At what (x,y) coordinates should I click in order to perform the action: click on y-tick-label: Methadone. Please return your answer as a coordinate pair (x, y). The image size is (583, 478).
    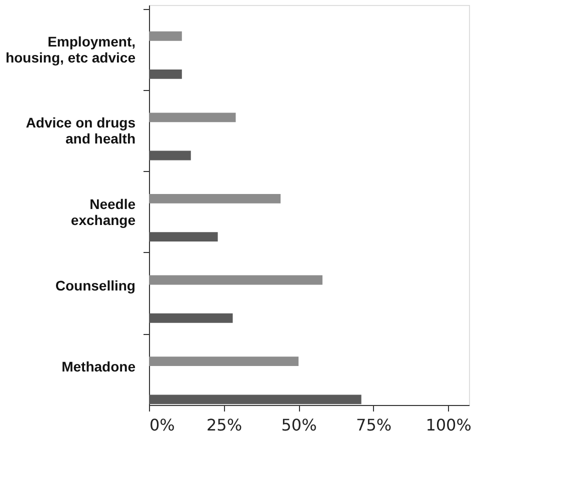
    Looking at the image, I should click on (99, 366).